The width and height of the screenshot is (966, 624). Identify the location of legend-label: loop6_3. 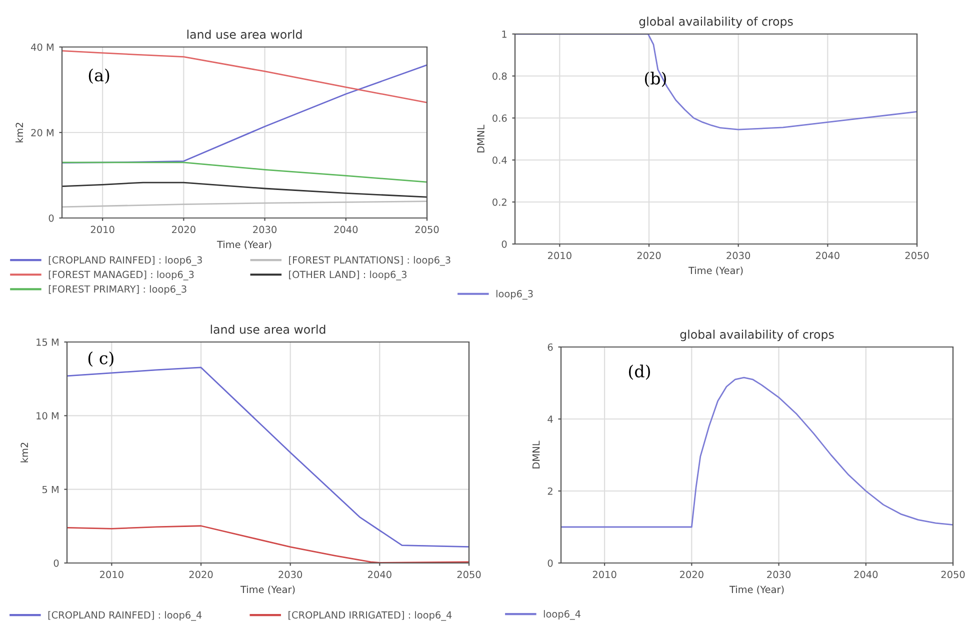
(514, 295).